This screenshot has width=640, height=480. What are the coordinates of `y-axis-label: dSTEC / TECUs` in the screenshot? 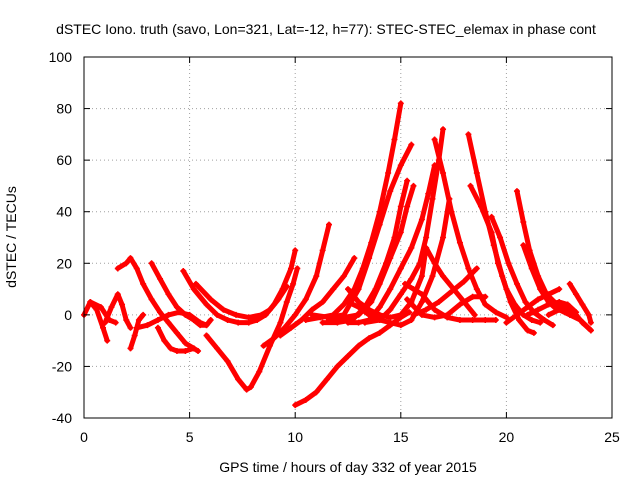 It's located at (11, 237).